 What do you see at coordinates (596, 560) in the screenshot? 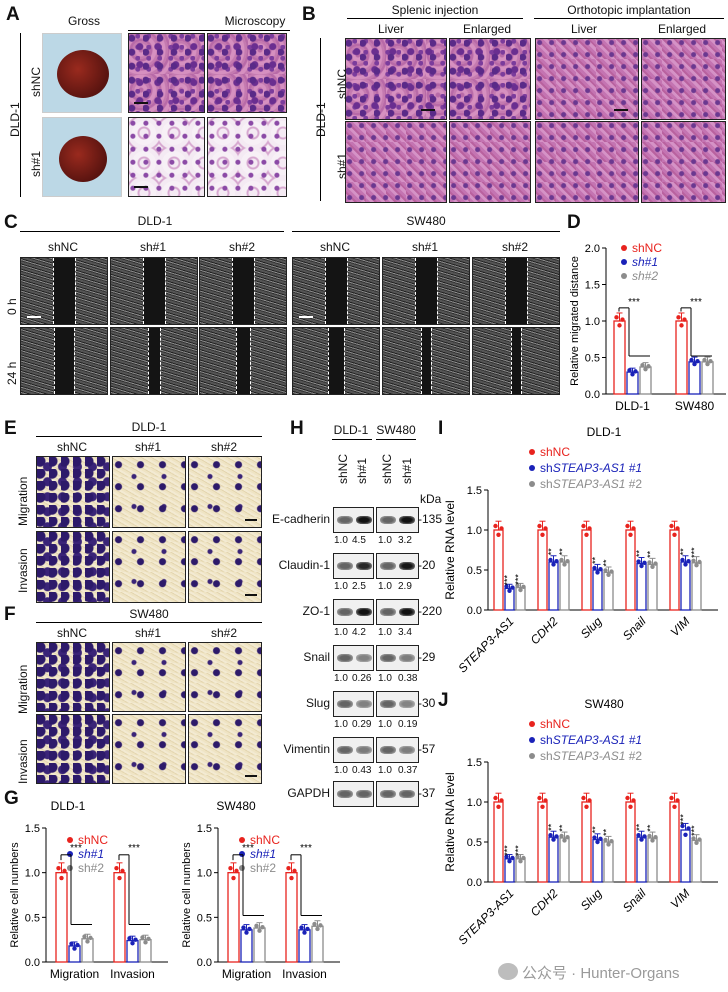
I see `significance-mark: **` at bounding box center [596, 560].